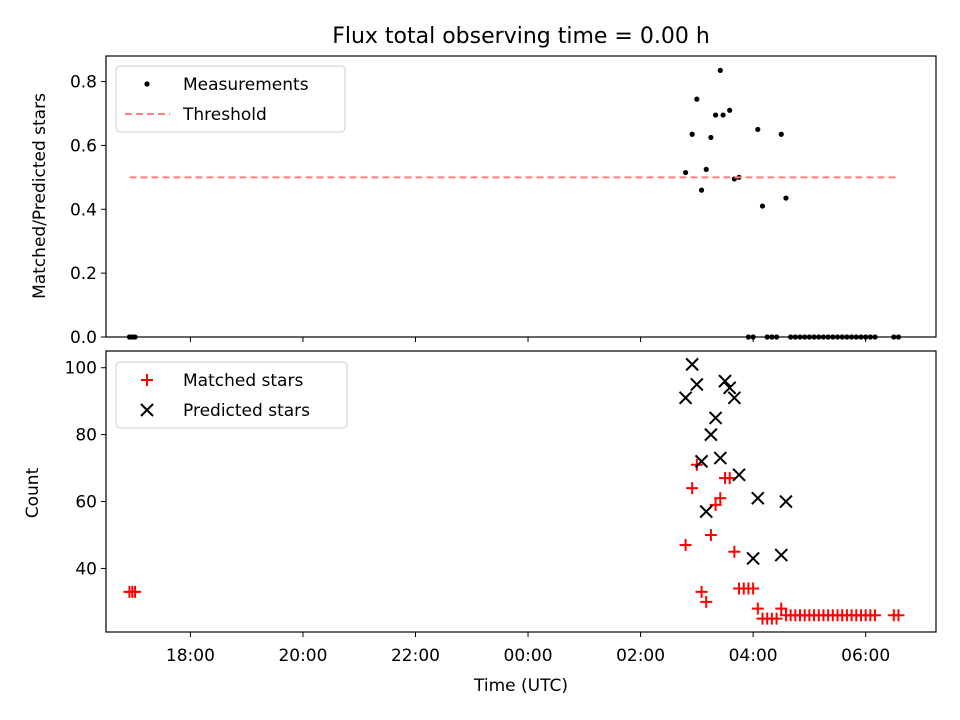 The height and width of the screenshot is (720, 960). Describe the element at coordinates (88, 210) in the screenshot. I see `top-y-ticks: 0.0 0.2 0.4 0.6 0.8` at that location.